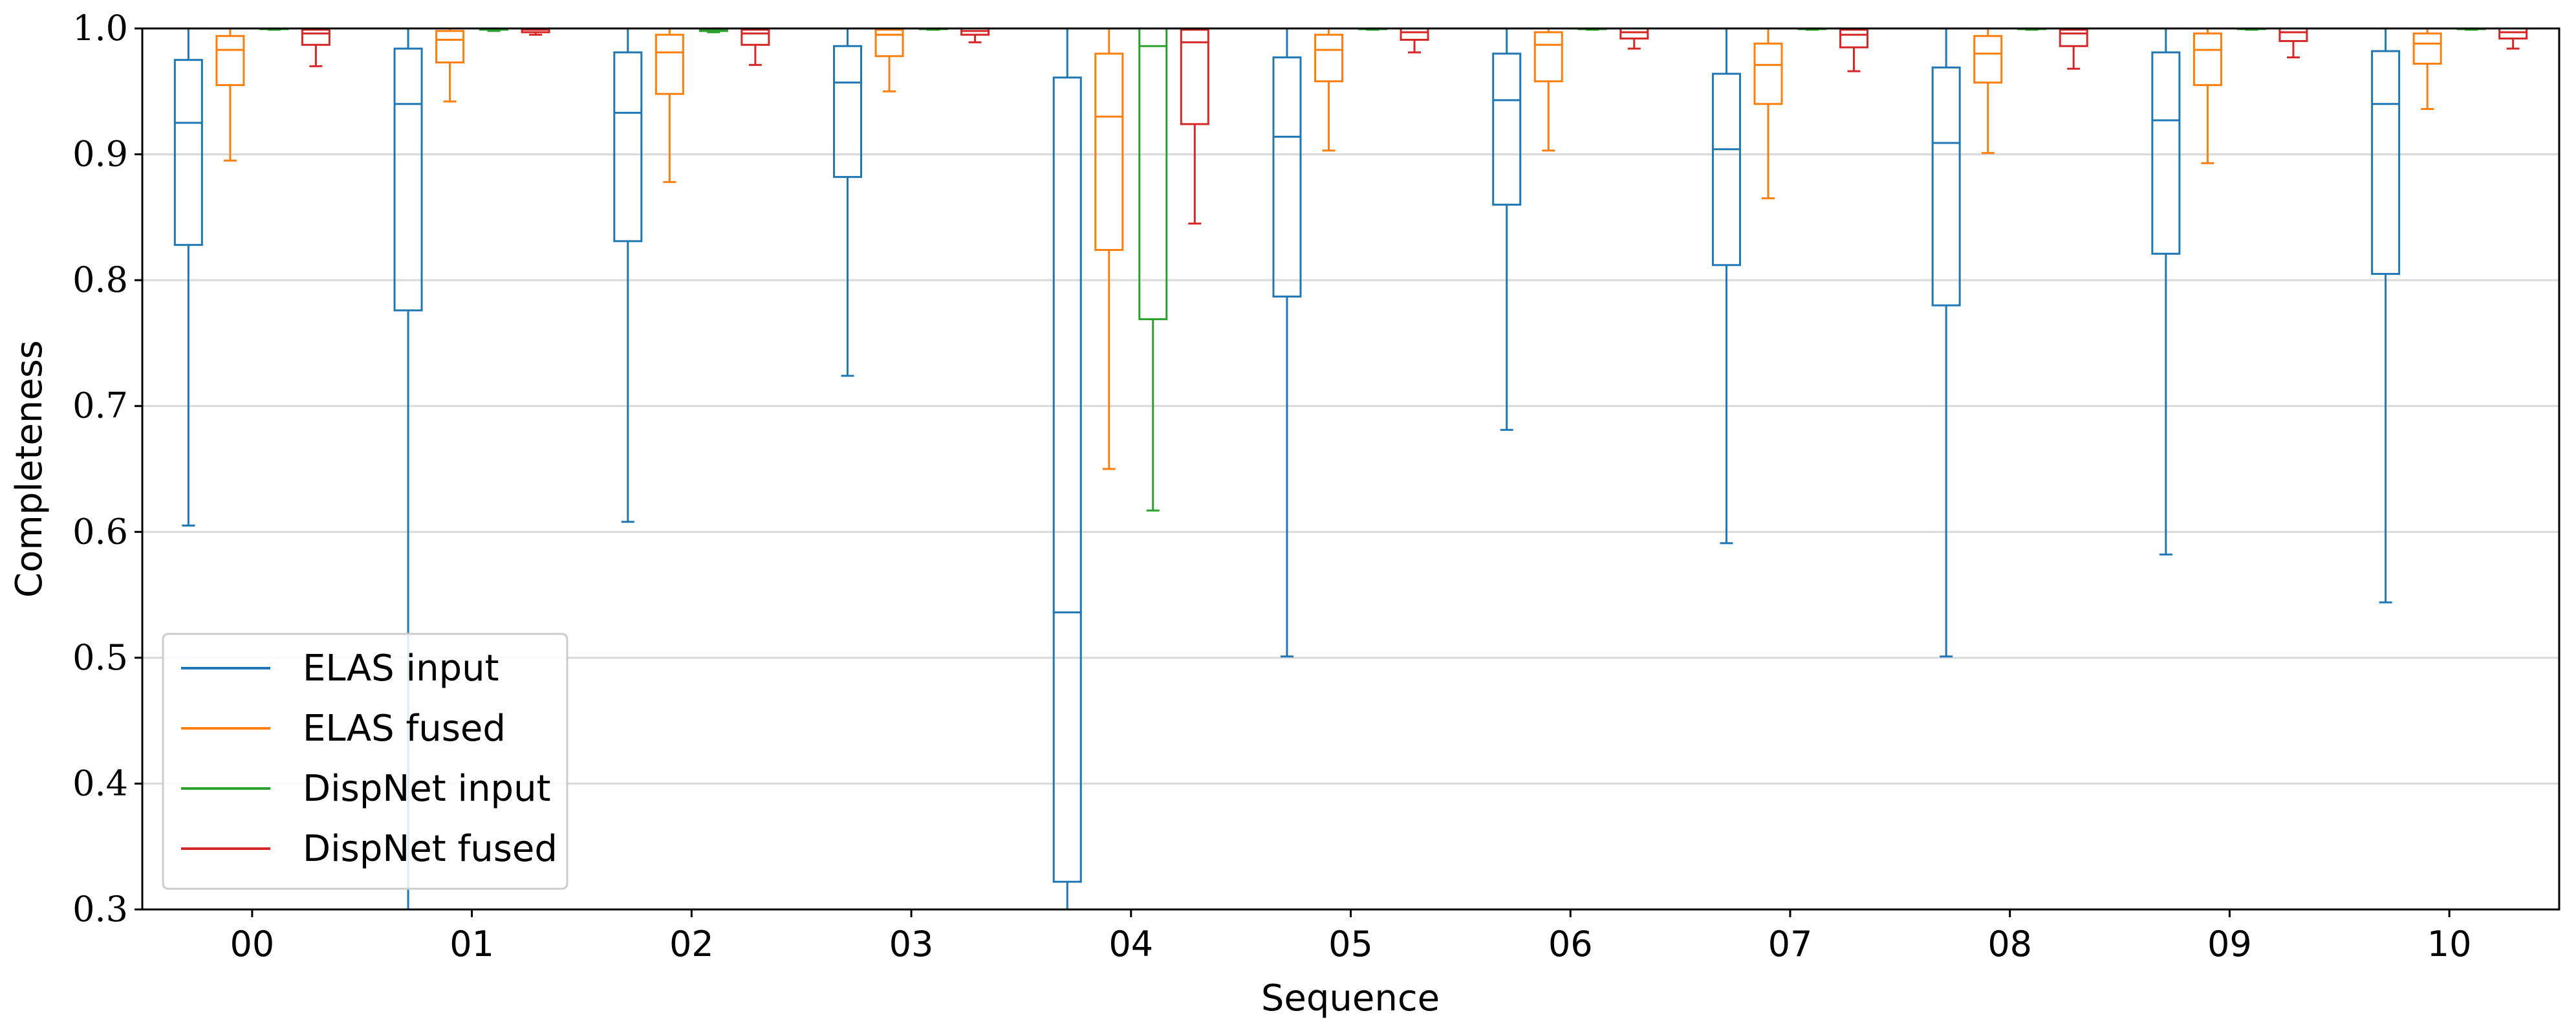  I want to click on x-tick-label: 10, so click(2449, 944).